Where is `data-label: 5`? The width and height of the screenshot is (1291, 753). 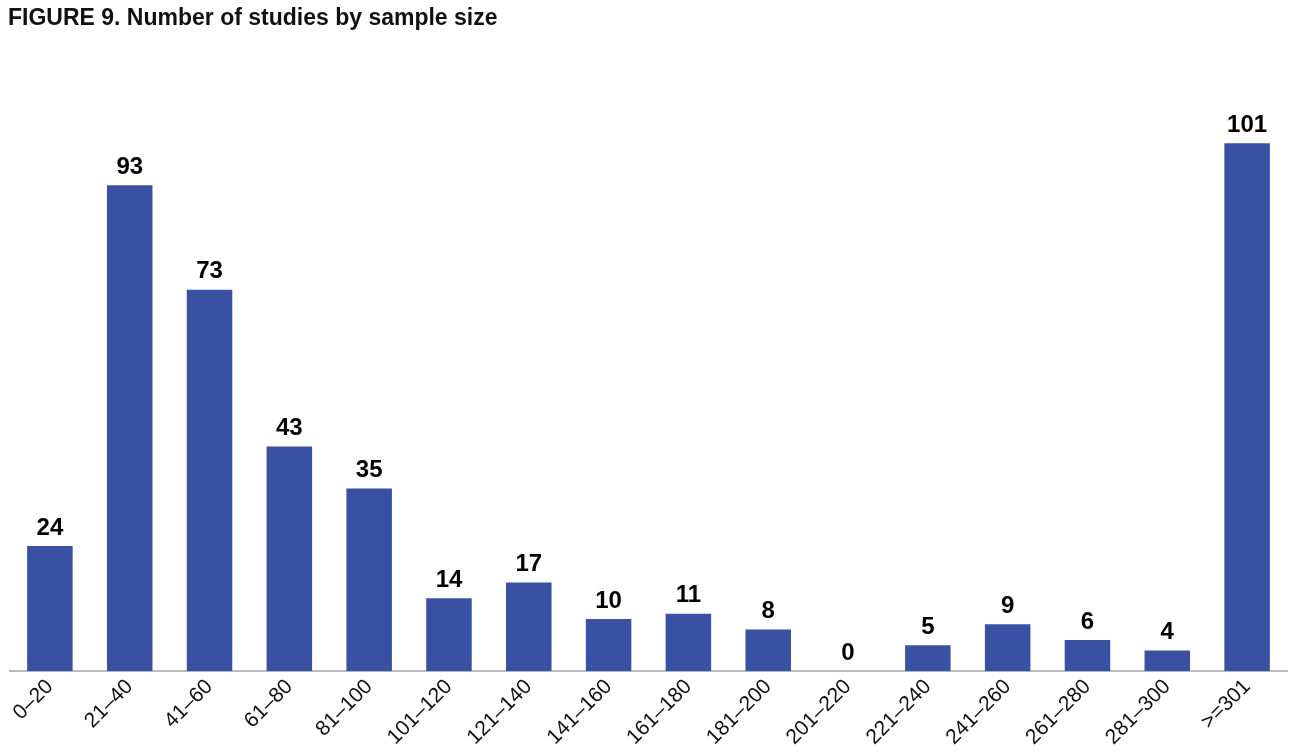
data-label: 5 is located at coordinates (928, 625).